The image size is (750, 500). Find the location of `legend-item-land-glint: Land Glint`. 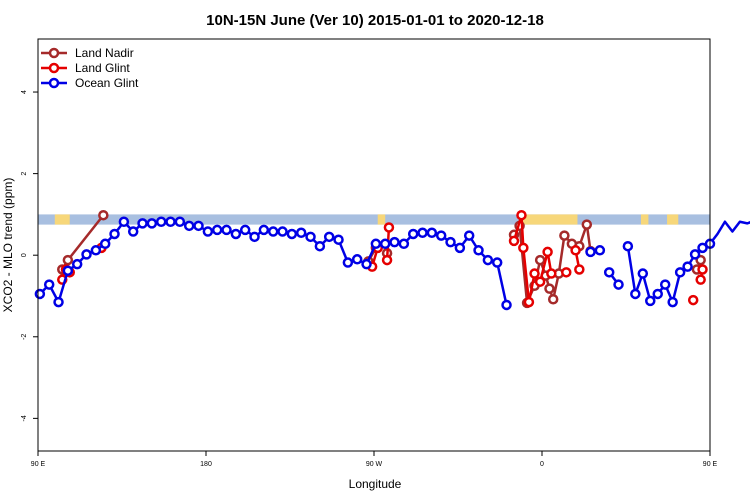

legend-item-land-glint: Land Glint is located at coordinates (85, 68).